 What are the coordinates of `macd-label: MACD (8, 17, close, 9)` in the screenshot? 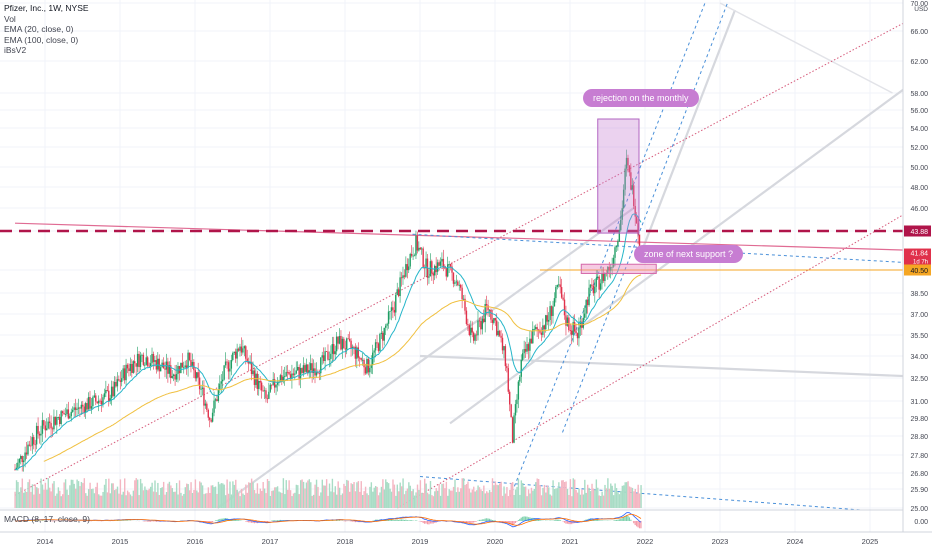 It's located at (47, 519).